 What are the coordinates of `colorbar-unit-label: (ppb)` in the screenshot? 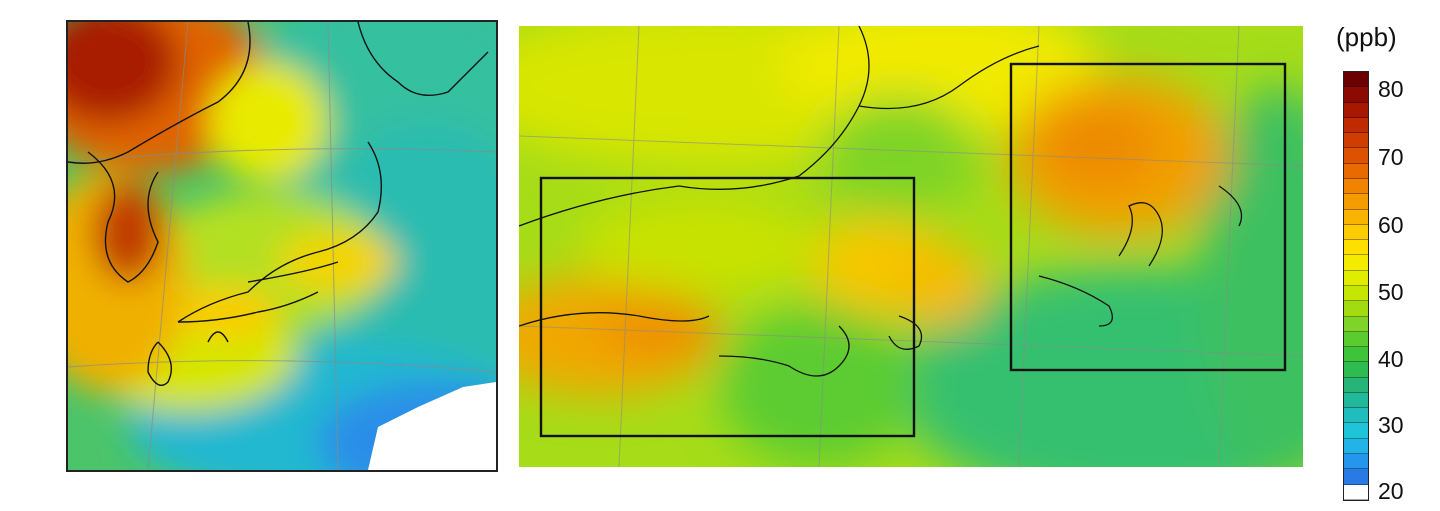 It's located at (1366, 37).